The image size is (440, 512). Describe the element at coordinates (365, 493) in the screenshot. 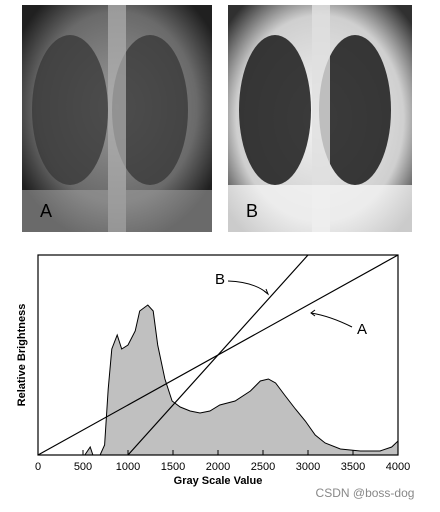

I see `watermark: CSDN @boss-dog` at that location.